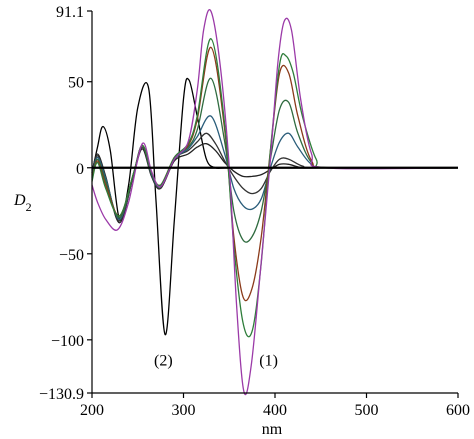 The image size is (474, 439). I want to click on y-axis-title-main: D, so click(19, 200).